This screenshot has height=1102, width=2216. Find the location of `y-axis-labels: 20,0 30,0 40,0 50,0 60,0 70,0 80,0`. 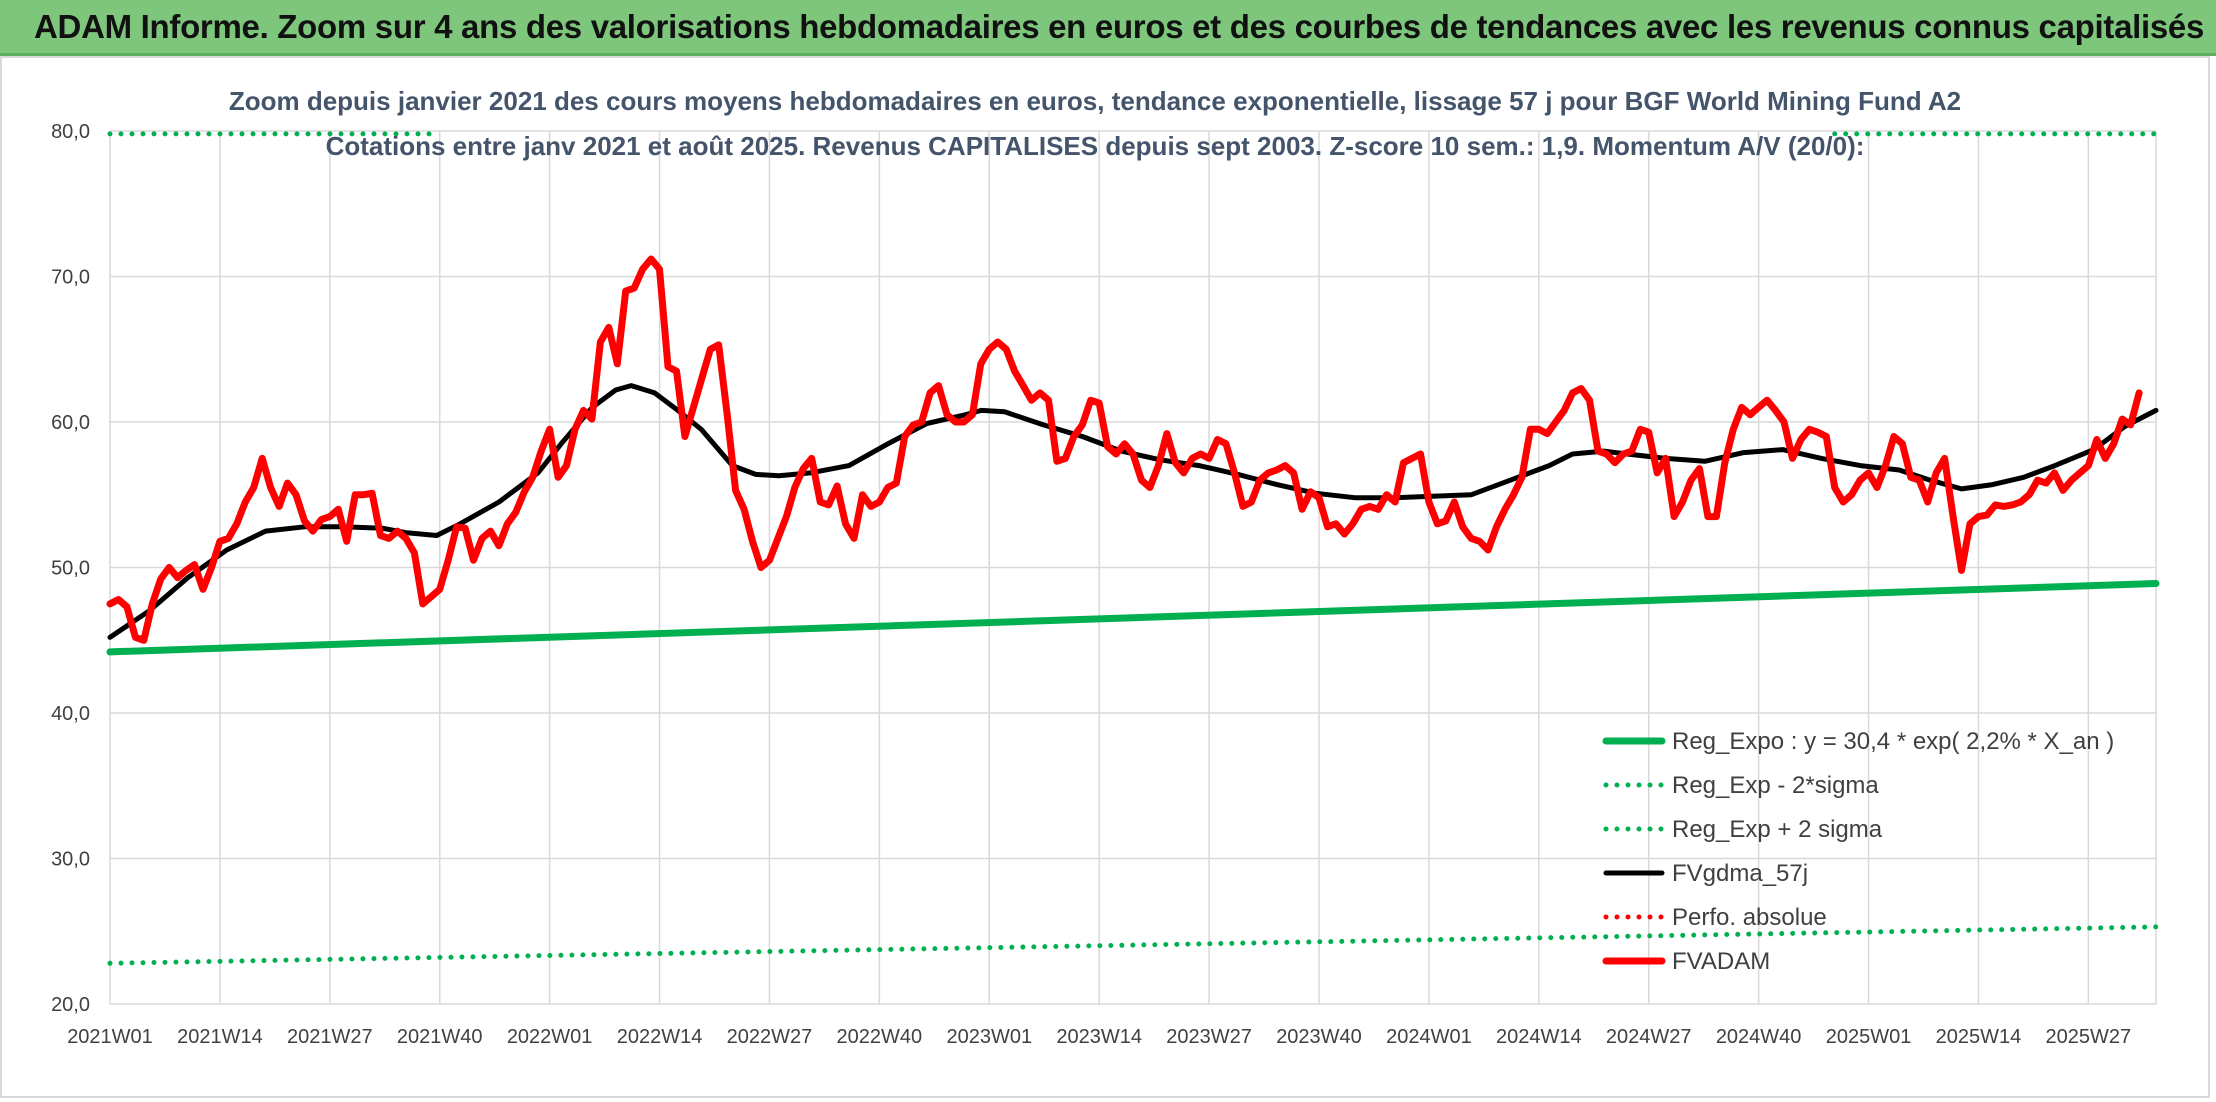

y-axis-labels: 20,0 30,0 40,0 50,0 60,0 70,0 80,0 is located at coordinates (70, 568).